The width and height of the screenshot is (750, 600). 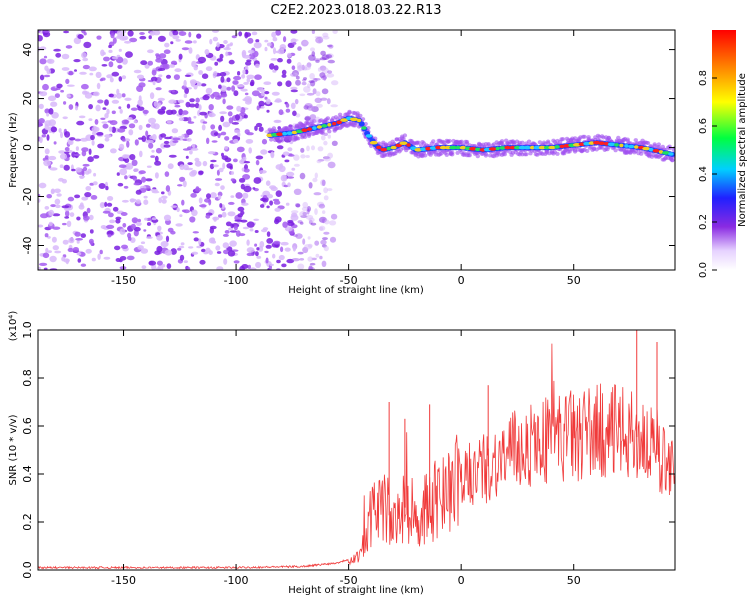 I want to click on y-tick-label: -40, so click(x=27, y=246).